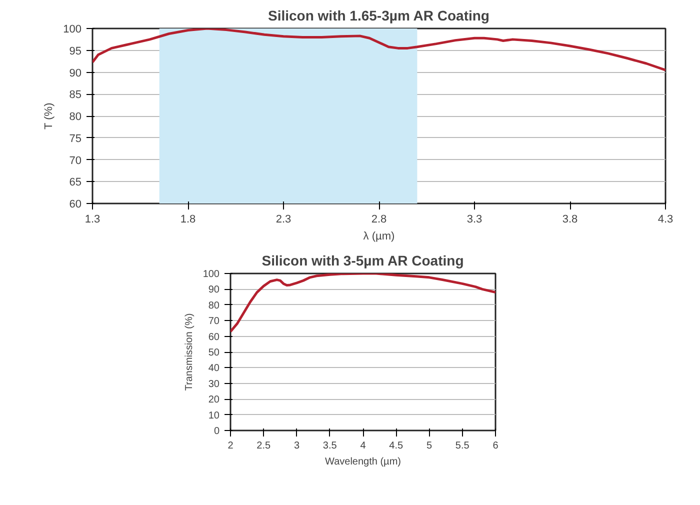 The width and height of the screenshot is (700, 505). I want to click on x-tick-label: 5, so click(429, 446).